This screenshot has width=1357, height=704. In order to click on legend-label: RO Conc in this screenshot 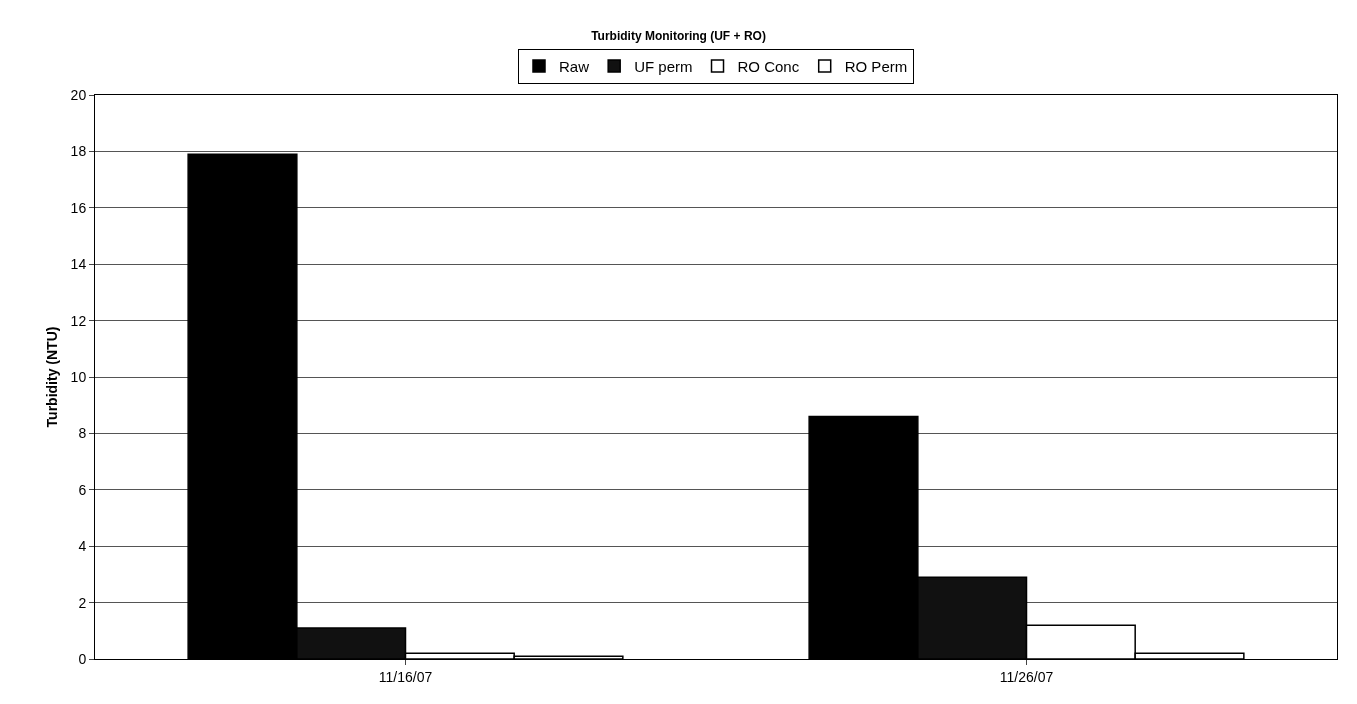, I will do `click(768, 66)`.